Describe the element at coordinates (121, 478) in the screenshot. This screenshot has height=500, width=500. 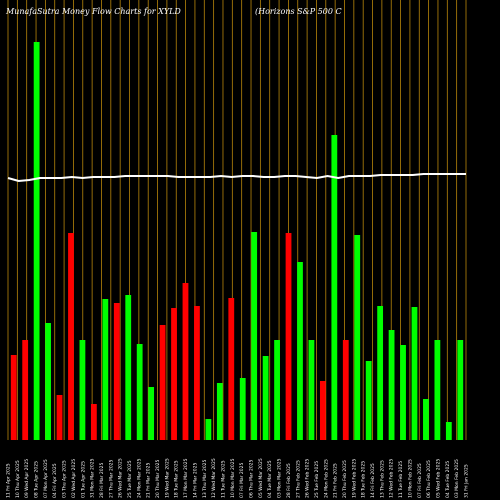
I see `x-tick-label: 26 Wed Mar 2025` at that location.